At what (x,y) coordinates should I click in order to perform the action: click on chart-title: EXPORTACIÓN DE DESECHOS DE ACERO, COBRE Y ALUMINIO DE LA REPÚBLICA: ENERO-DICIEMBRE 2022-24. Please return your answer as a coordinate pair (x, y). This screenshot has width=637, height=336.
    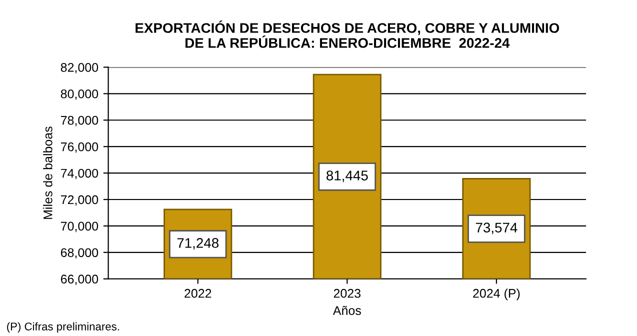
    Looking at the image, I should click on (348, 34).